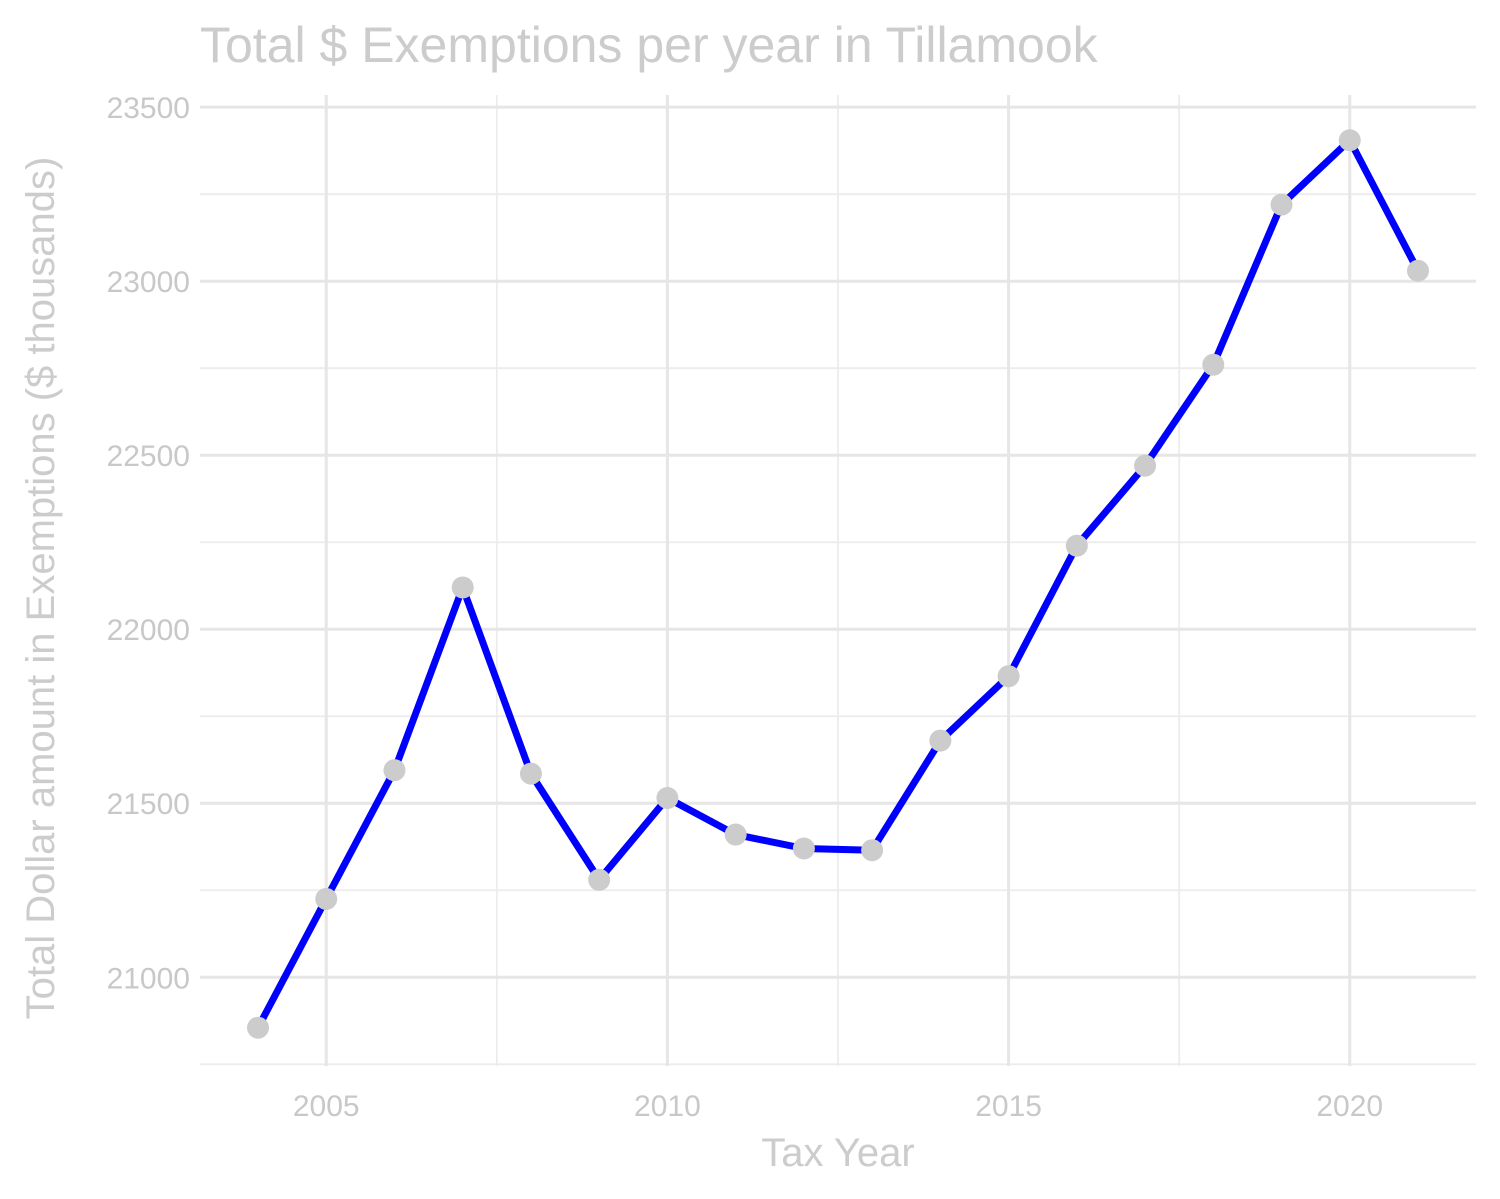 This screenshot has width=1500, height=1199. Describe the element at coordinates (148, 804) in the screenshot. I see `y-tick-label: 21500` at that location.